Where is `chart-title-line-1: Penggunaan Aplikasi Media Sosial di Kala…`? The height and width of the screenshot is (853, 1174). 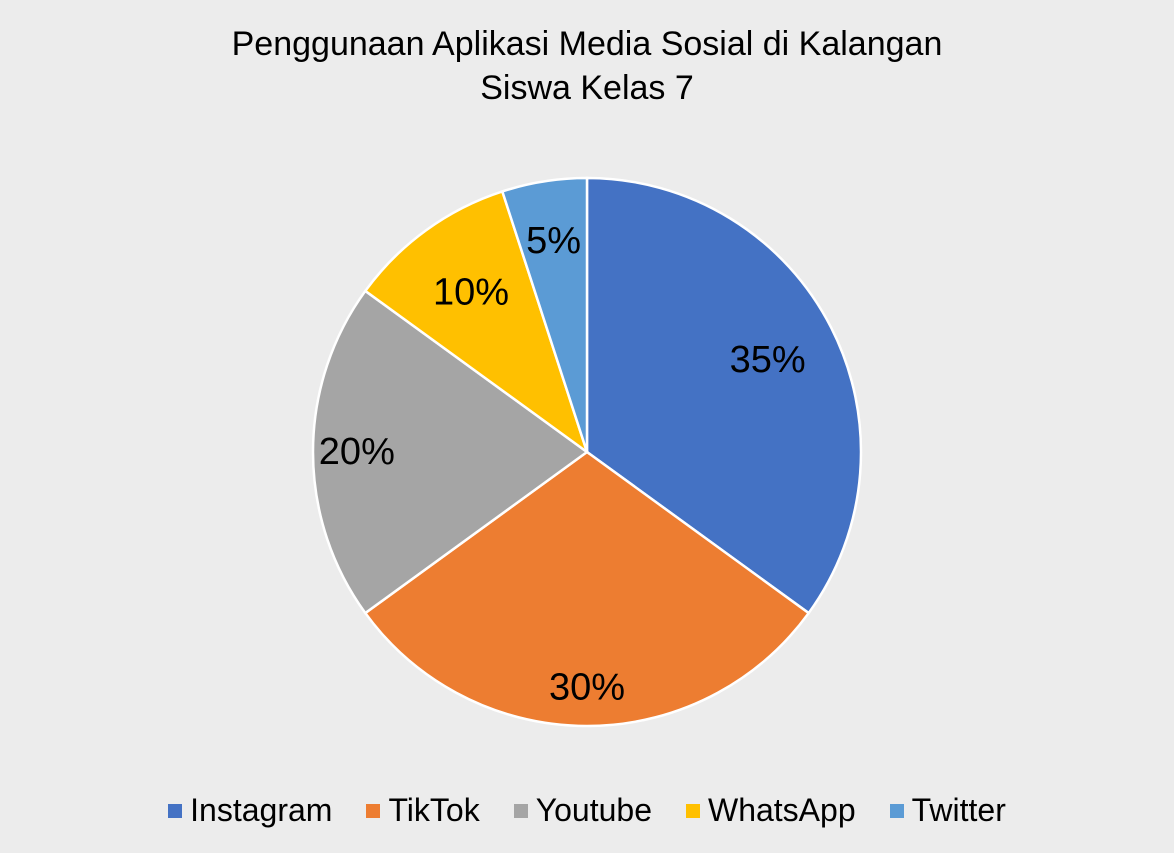
chart-title-line-1: Penggunaan Aplikasi Media Sosial di Kala… is located at coordinates (587, 44).